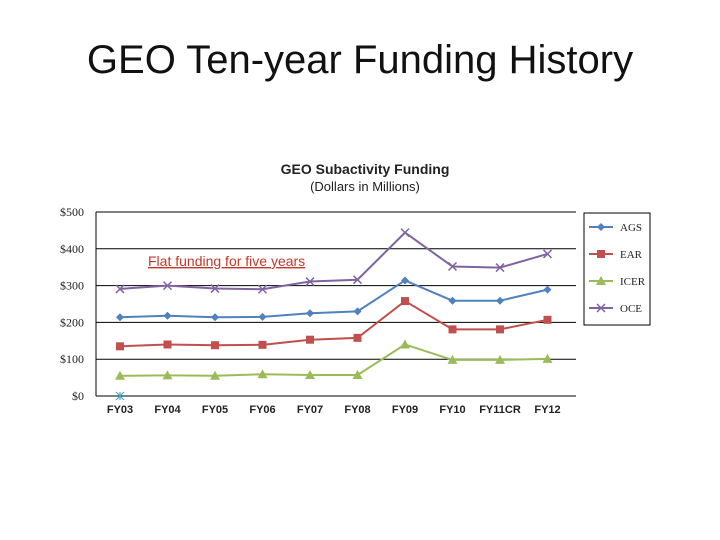 The width and height of the screenshot is (720, 540). I want to click on x-tick-label: FY11CR, so click(500, 410).